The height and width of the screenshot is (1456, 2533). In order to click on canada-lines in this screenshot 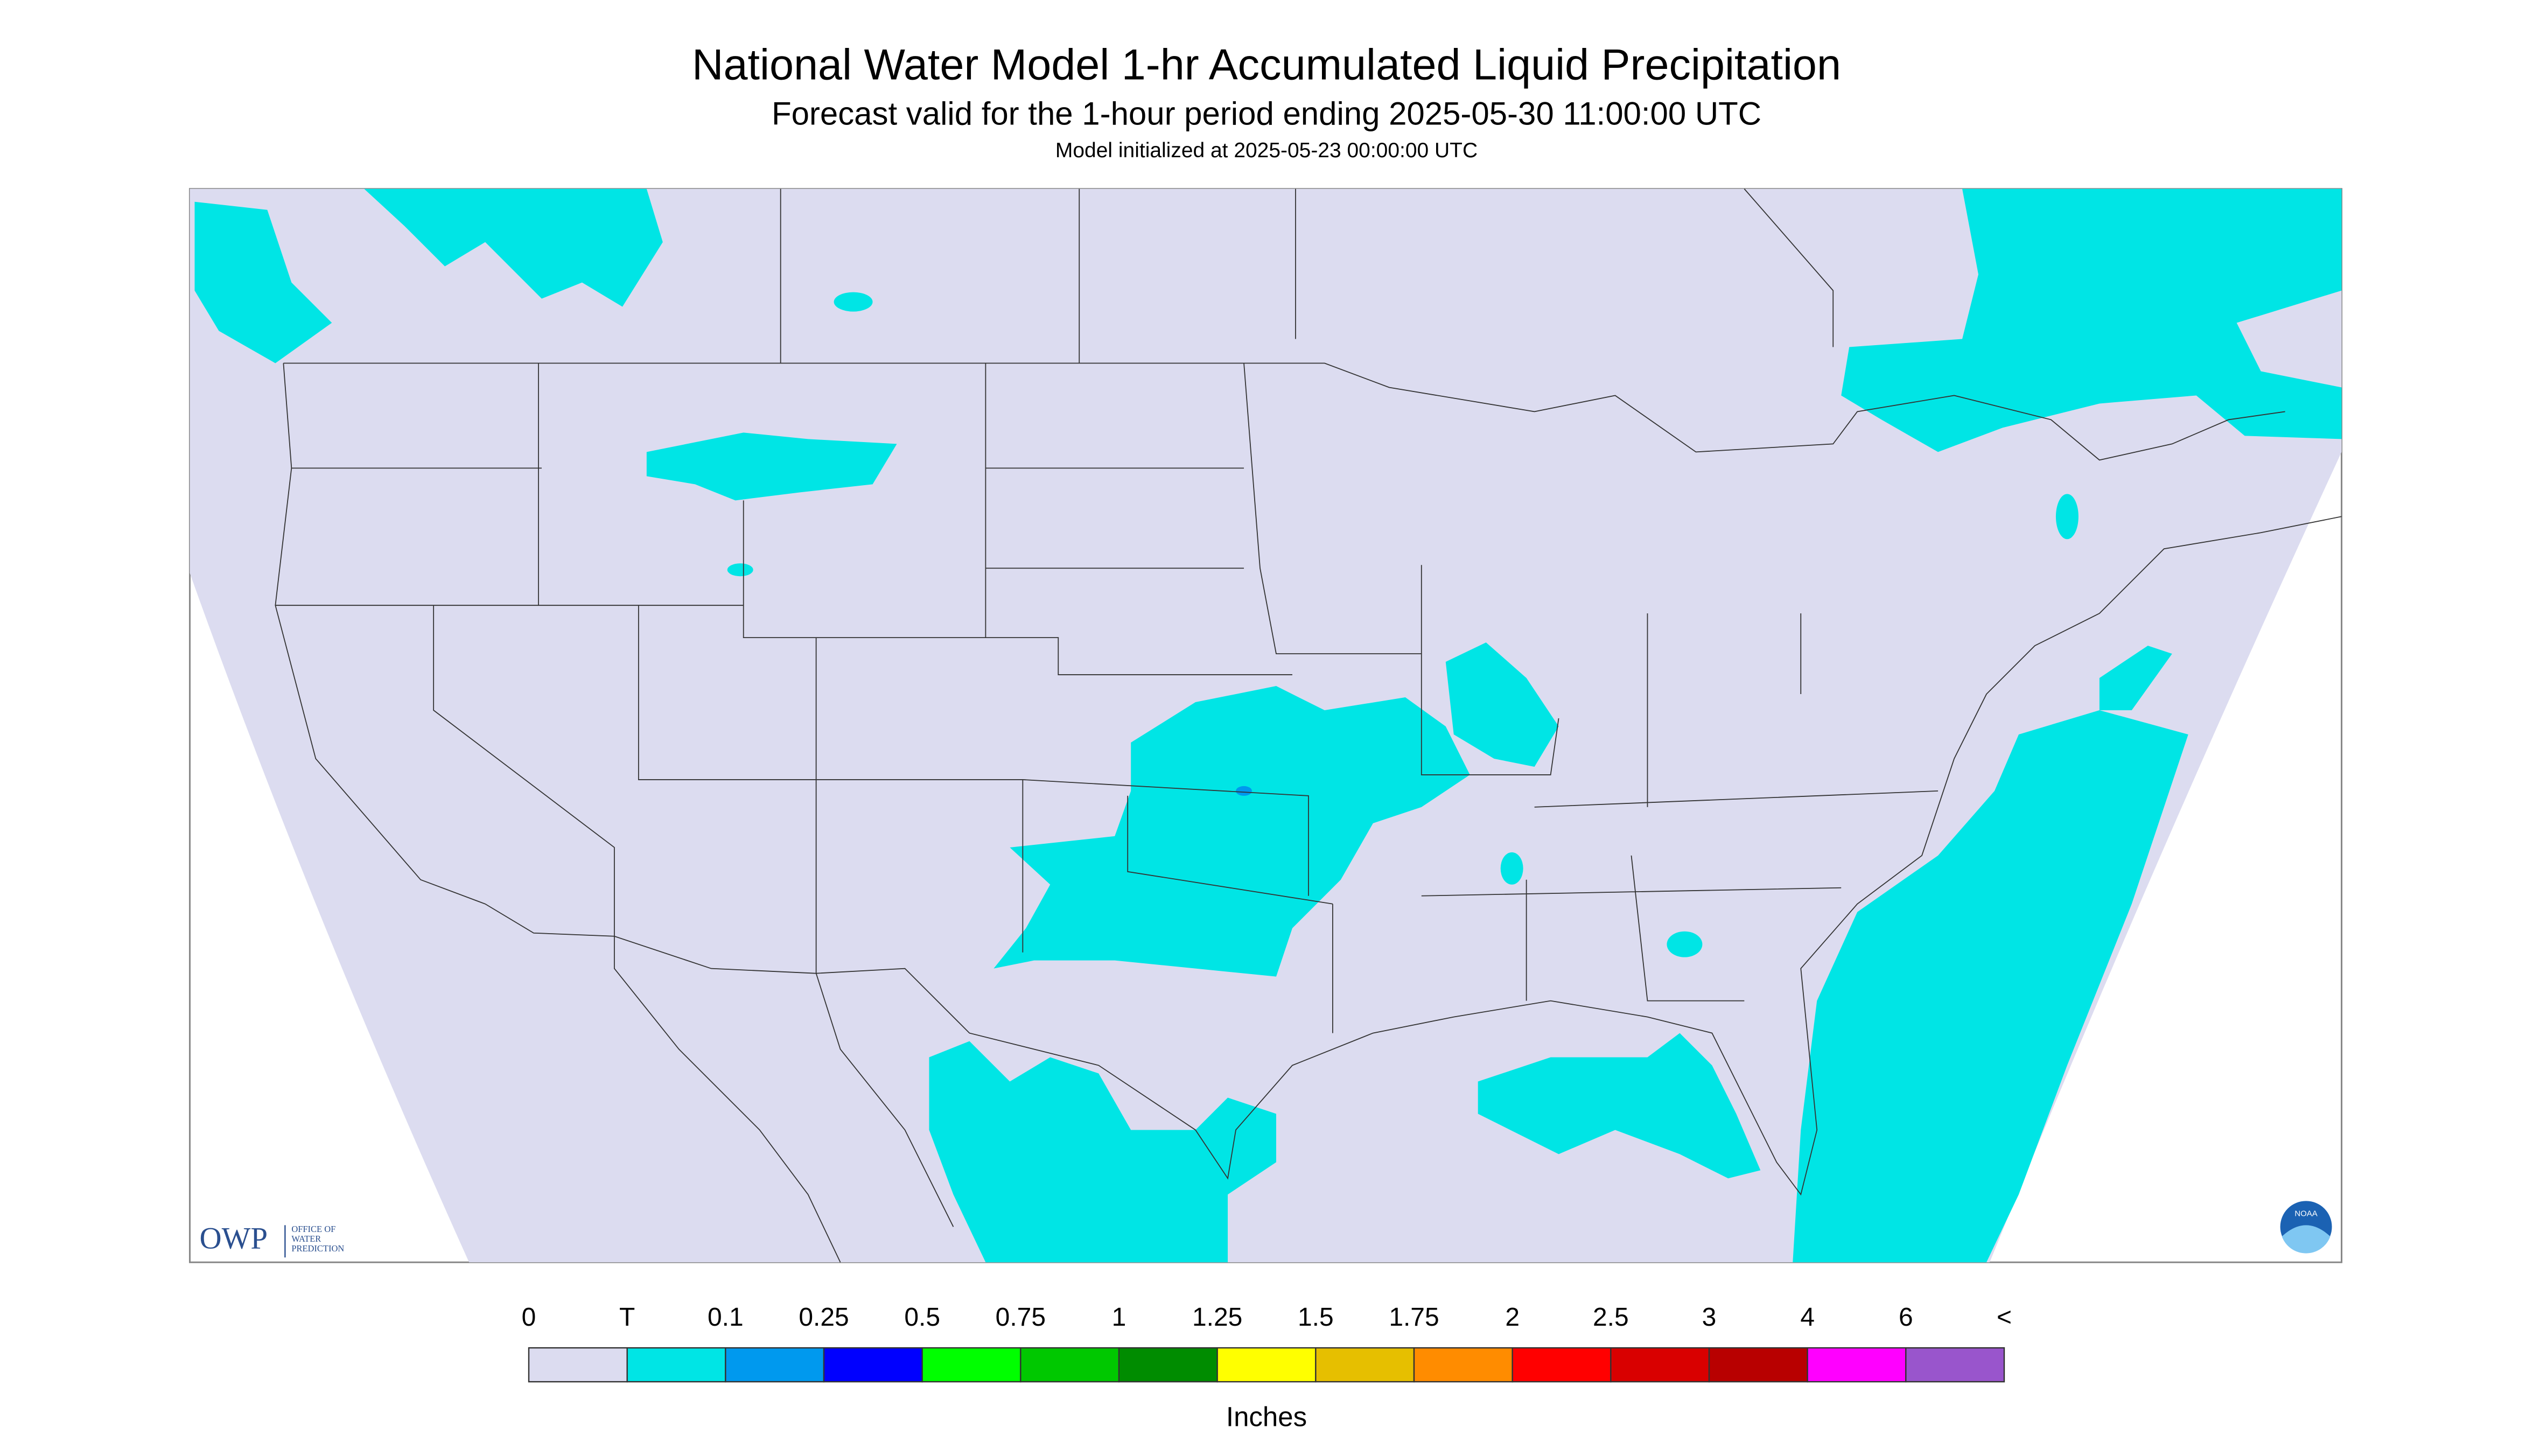, I will do `click(1307, 275)`.